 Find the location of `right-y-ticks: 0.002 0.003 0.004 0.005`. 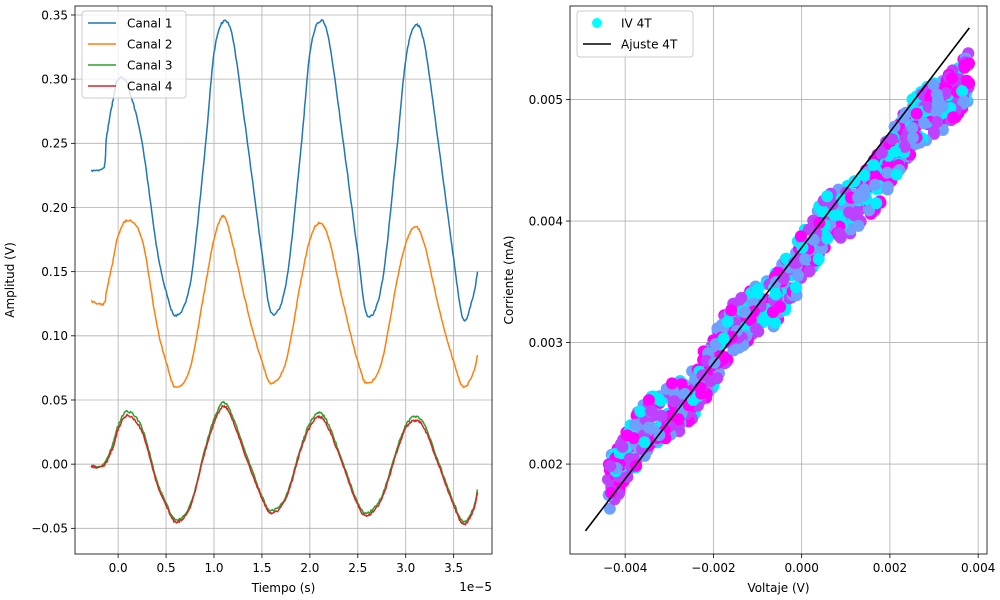

right-y-ticks: 0.002 0.003 0.004 0.005 is located at coordinates (549, 282).